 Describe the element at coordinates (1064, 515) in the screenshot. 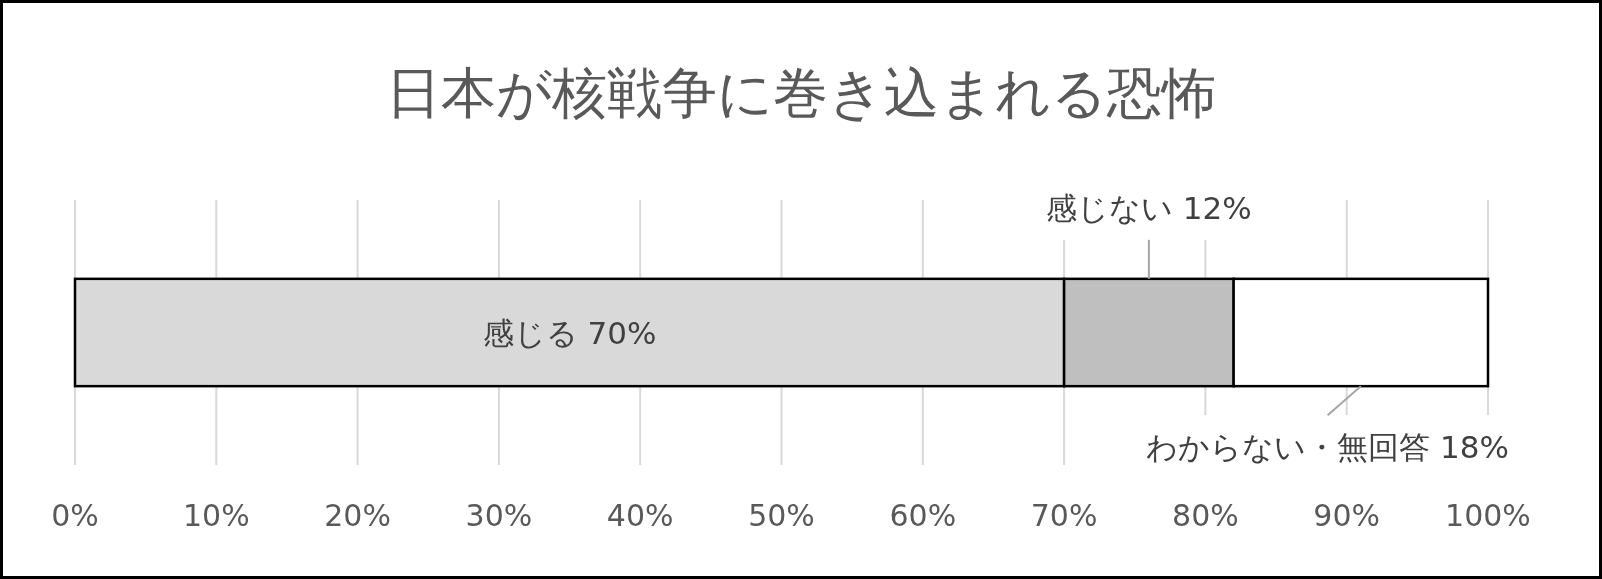

I see `x-tick-label: 70%` at that location.